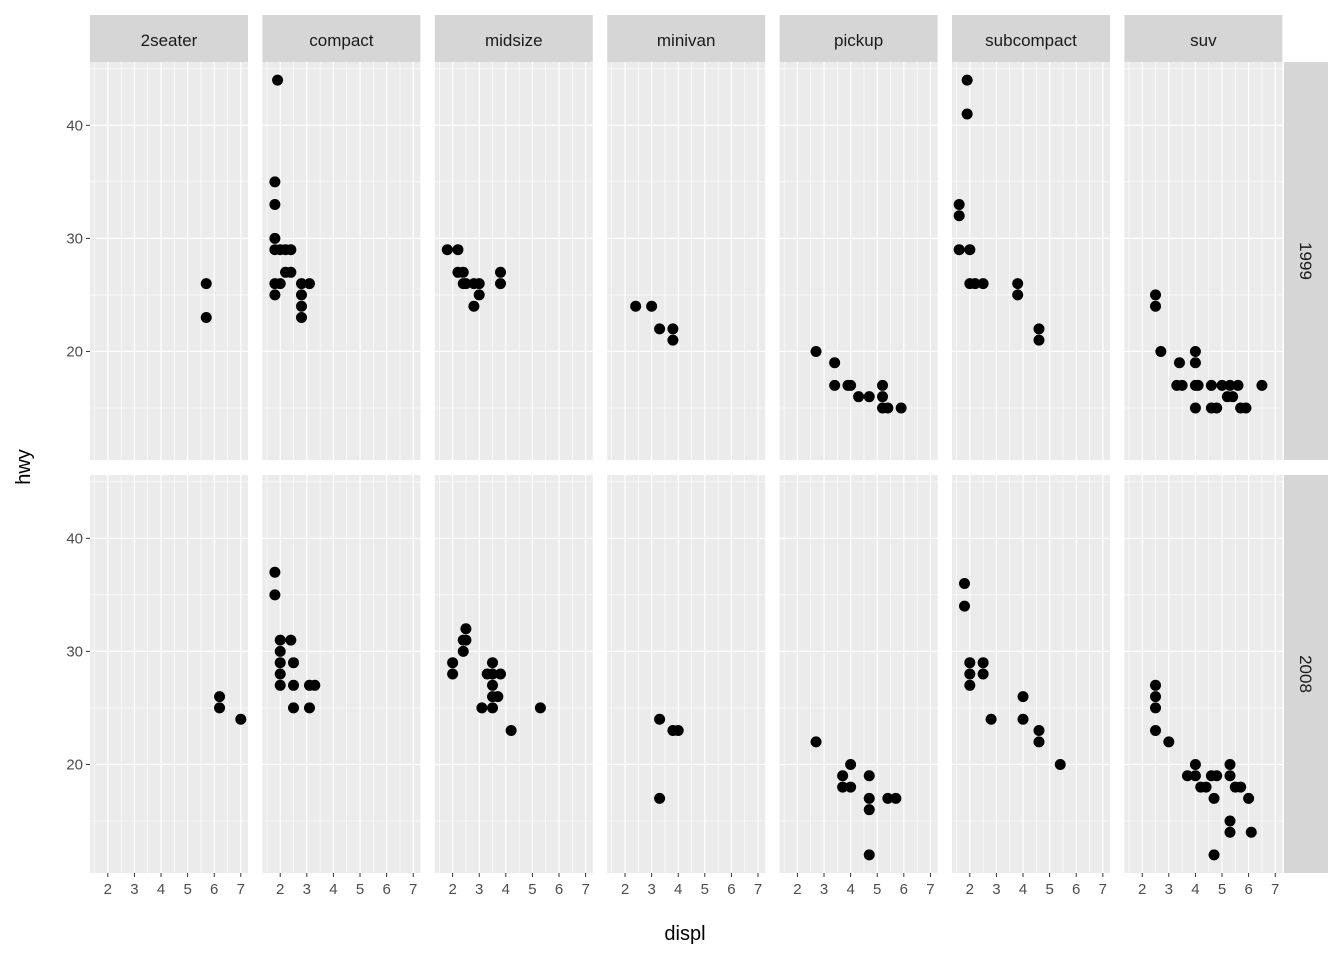 This screenshot has height=960, width=1344. Describe the element at coordinates (514, 40) in the screenshot. I see `facet-label: midsize` at that location.